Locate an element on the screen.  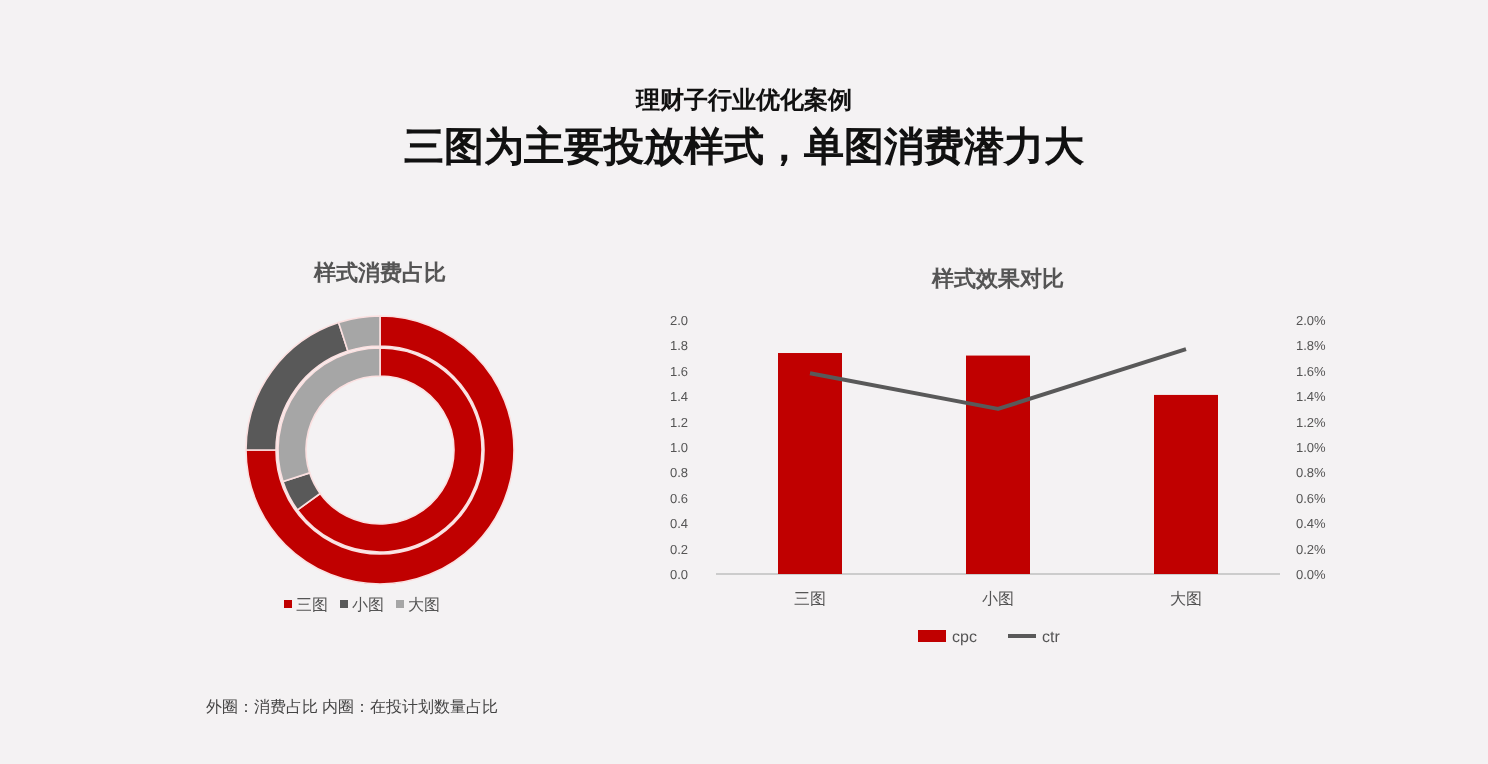
x-tick-label: 大图 is located at coordinates (1186, 599).